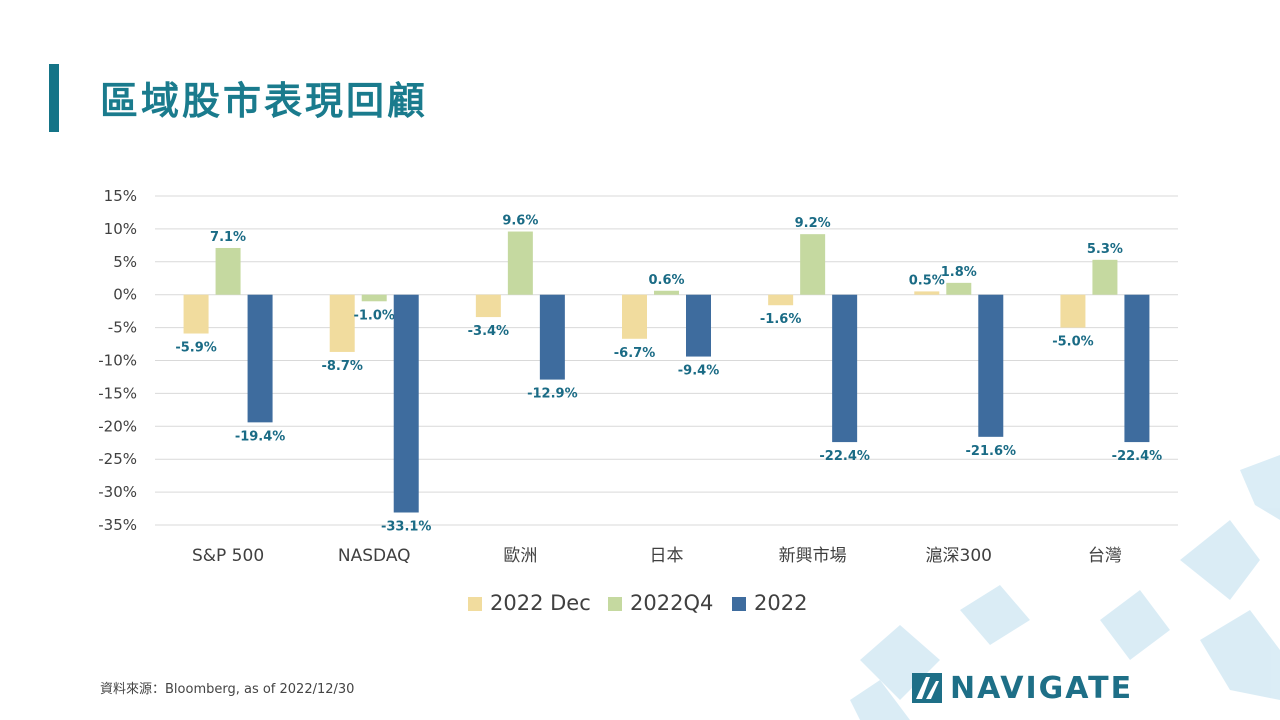  What do you see at coordinates (1105, 556) in the screenshot?
I see `x-tick-label: 台灣` at bounding box center [1105, 556].